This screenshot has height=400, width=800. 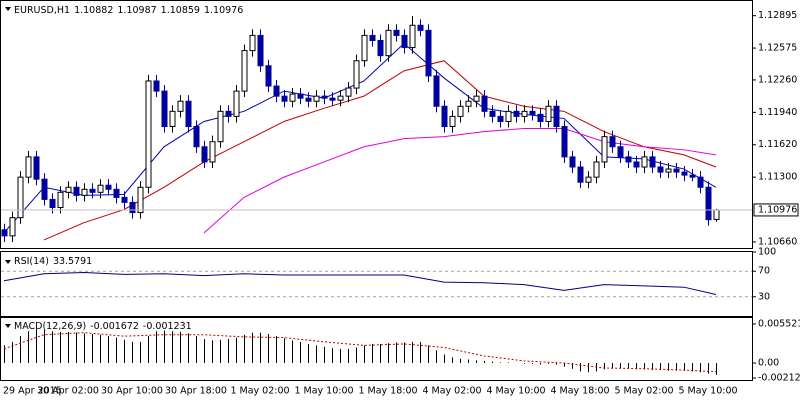 What do you see at coordinates (68, 391) in the screenshot?
I see `x-tick-label: 30 Apr 02:00` at bounding box center [68, 391].